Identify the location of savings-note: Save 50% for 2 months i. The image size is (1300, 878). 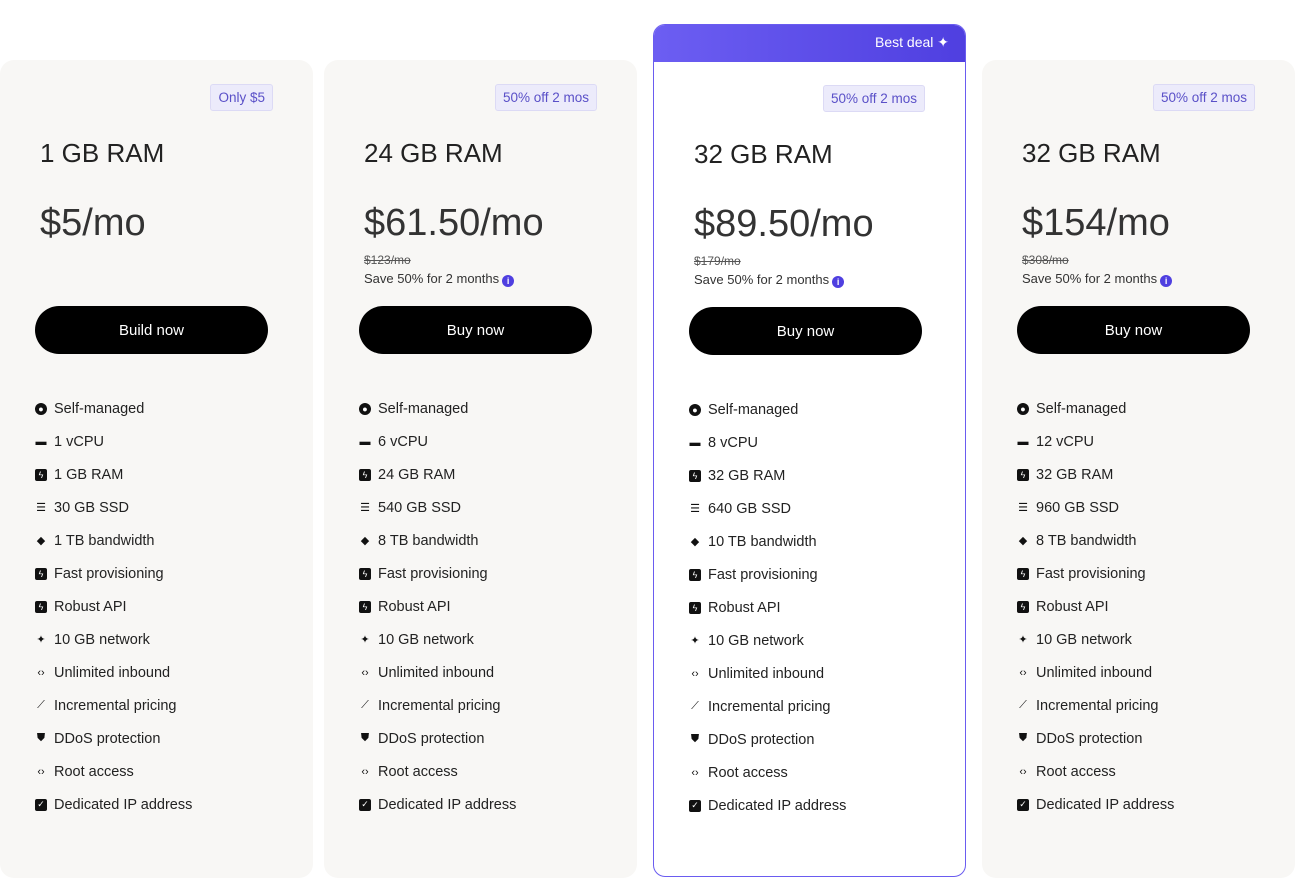
(769, 280).